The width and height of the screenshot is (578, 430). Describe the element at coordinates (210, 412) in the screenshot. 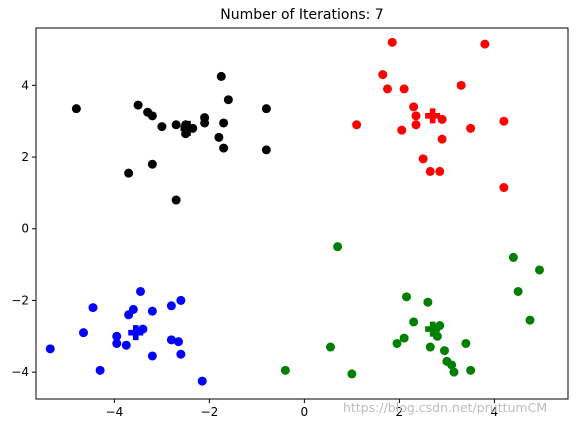

I see `x-tick-label: −2` at that location.